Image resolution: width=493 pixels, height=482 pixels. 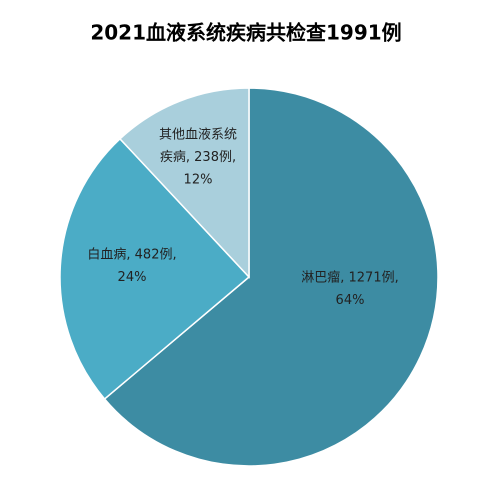 I want to click on data-label: 其他血液系统, so click(x=198, y=135).